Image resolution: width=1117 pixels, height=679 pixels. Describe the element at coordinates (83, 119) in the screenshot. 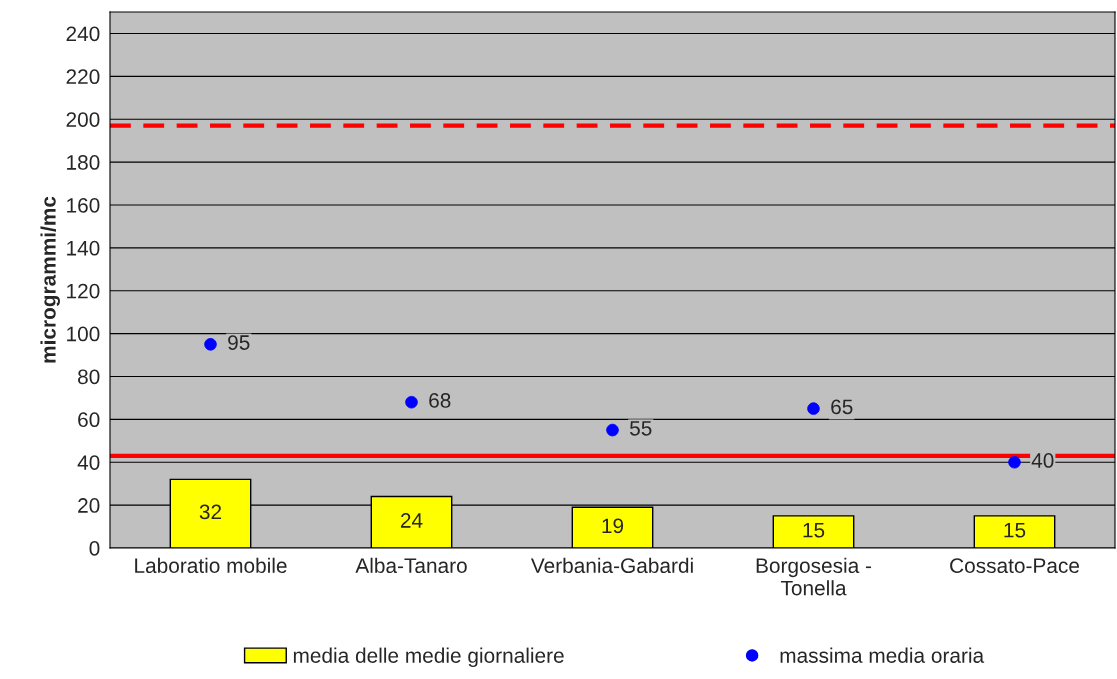

I see `y-tick-label: 200` at that location.